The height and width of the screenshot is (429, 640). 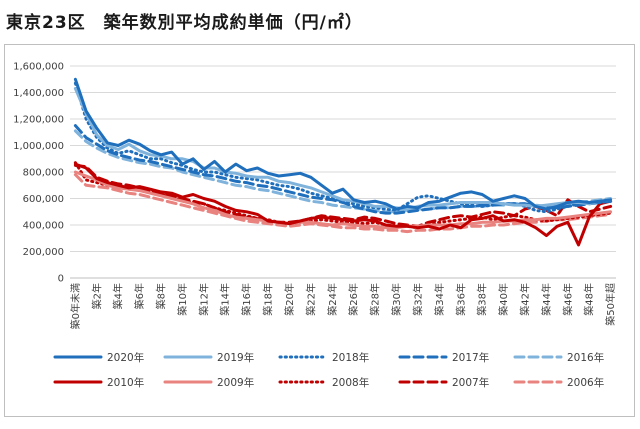 What do you see at coordinates (546, 299) in the screenshot?
I see `x-tick-label: 築44年` at bounding box center [546, 299].